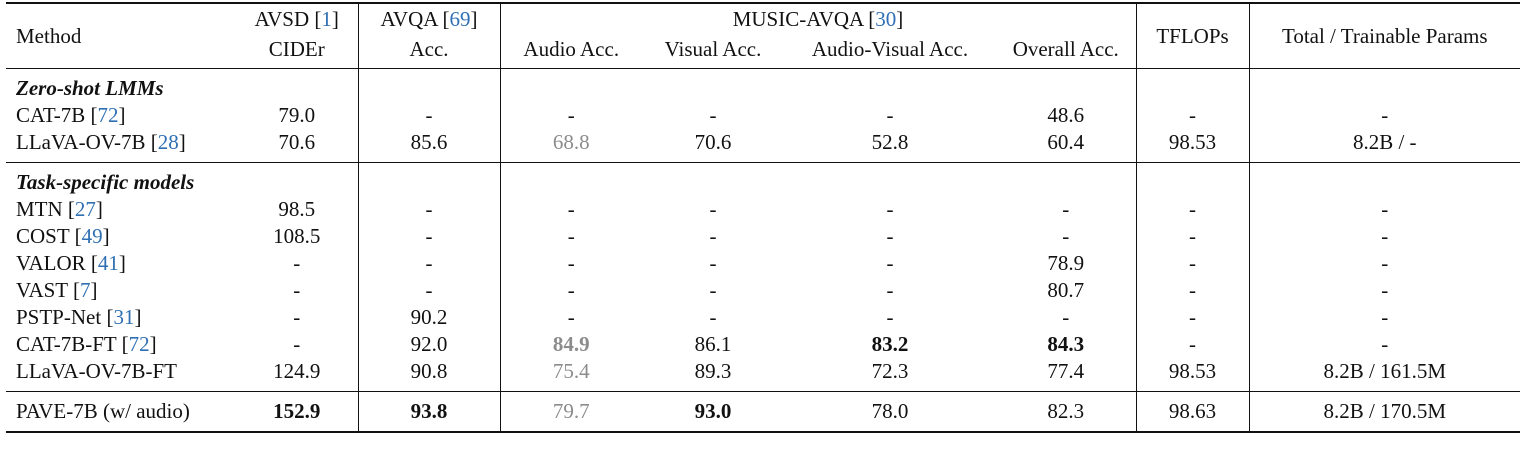  Describe the element at coordinates (429, 317) in the screenshot. I see `cell-avqa: 90.2` at that location.